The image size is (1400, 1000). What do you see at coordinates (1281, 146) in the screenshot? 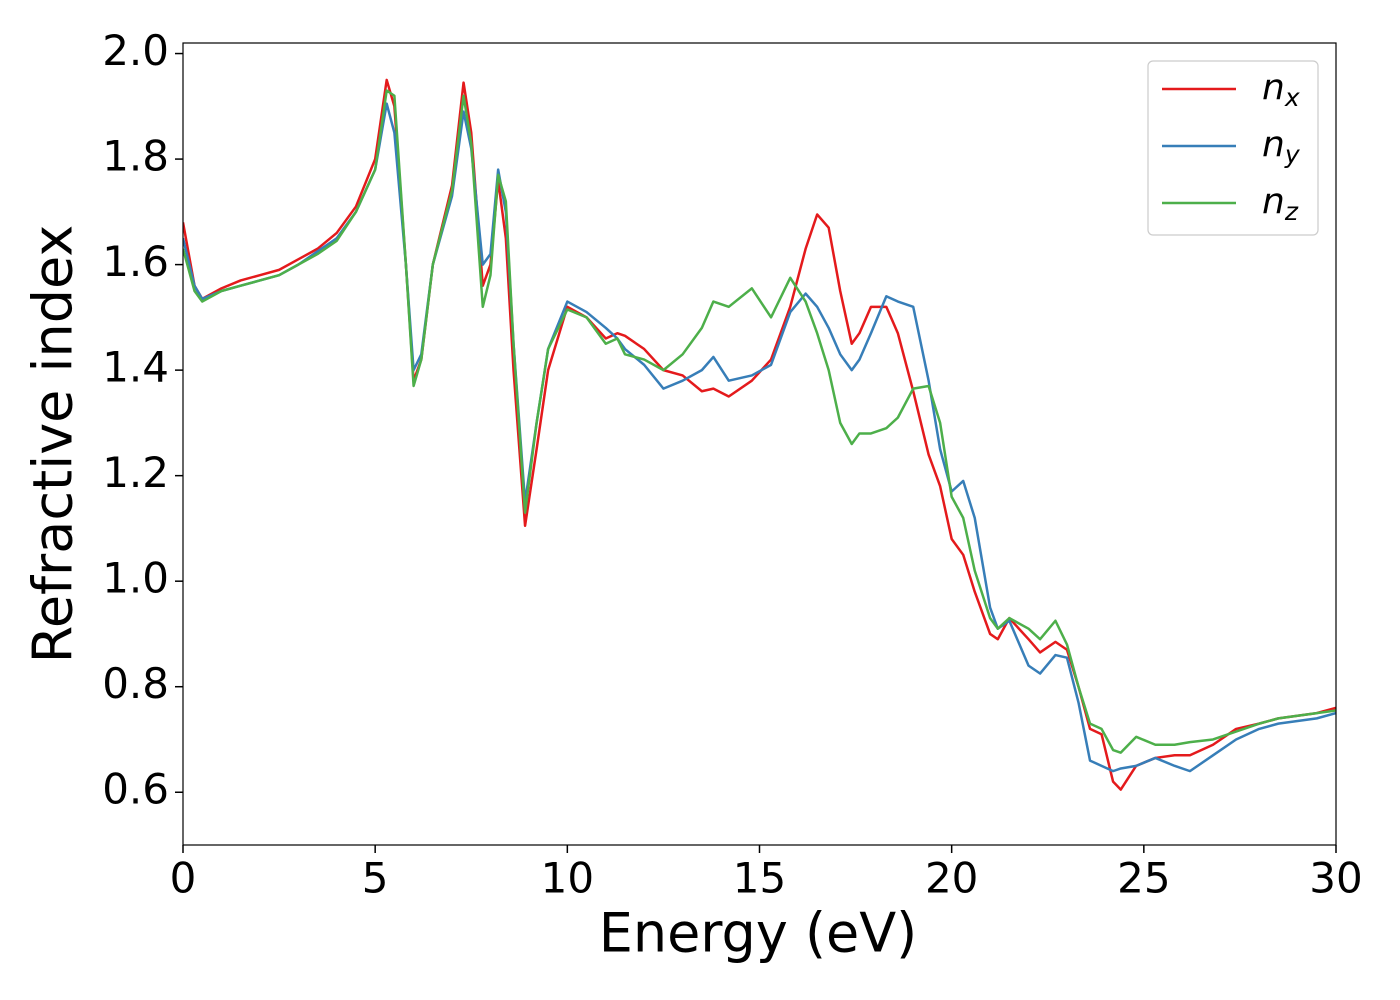
I see `legend-label: ny` at bounding box center [1281, 146].